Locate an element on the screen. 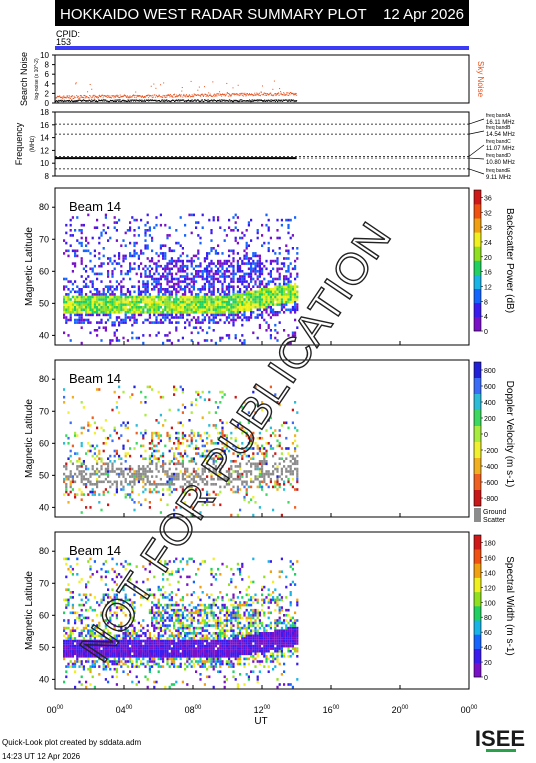 This screenshot has height=763, width=536. colorbar-tick-label: 4 is located at coordinates (486, 317).